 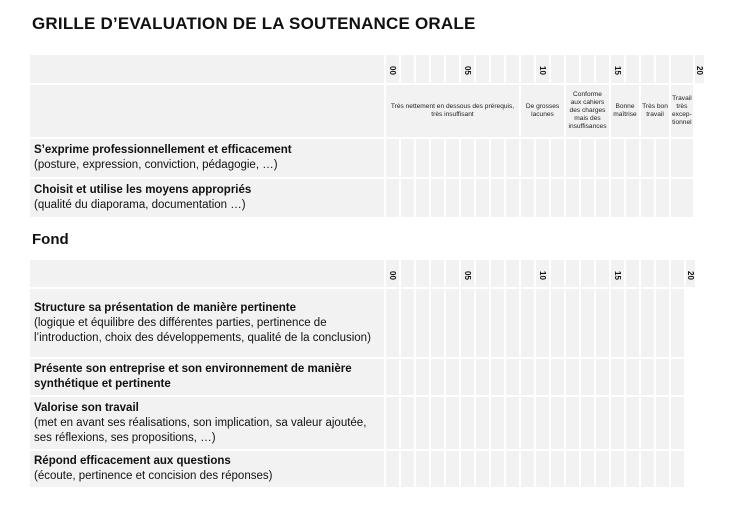 What do you see at coordinates (132, 461) in the screenshot?
I see `criterion-title: Répond efficacement aux questions` at bounding box center [132, 461].